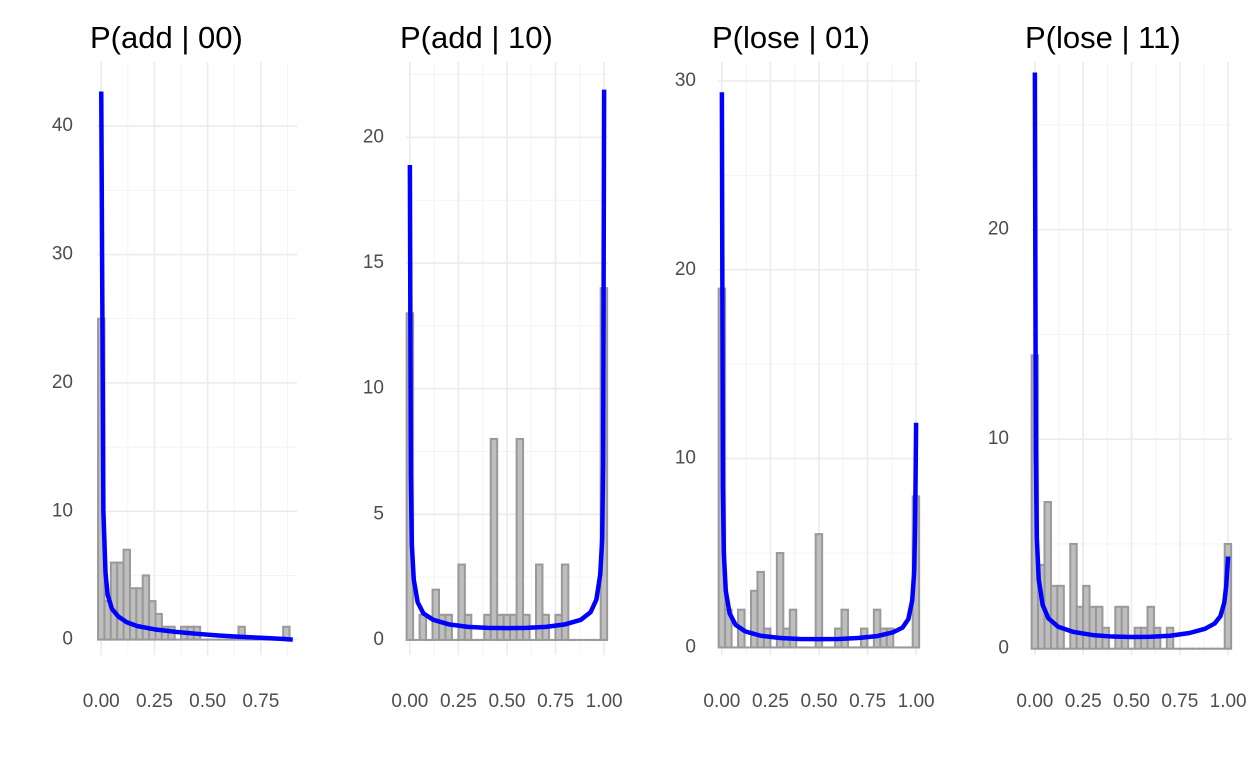 The height and width of the screenshot is (768, 1248). Describe the element at coordinates (476, 37) in the screenshot. I see `panel-title: P(add | 10)` at that location.